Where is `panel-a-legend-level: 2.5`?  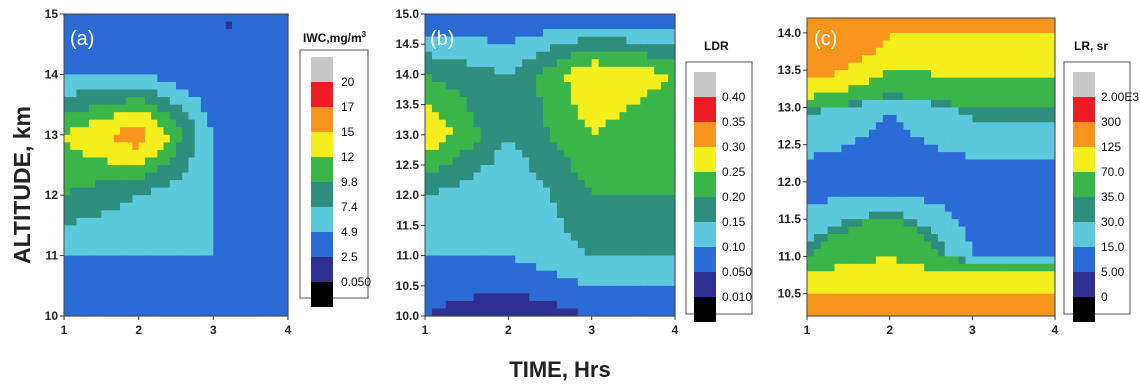
panel-a-legend-level: 2.5 is located at coordinates (349, 257).